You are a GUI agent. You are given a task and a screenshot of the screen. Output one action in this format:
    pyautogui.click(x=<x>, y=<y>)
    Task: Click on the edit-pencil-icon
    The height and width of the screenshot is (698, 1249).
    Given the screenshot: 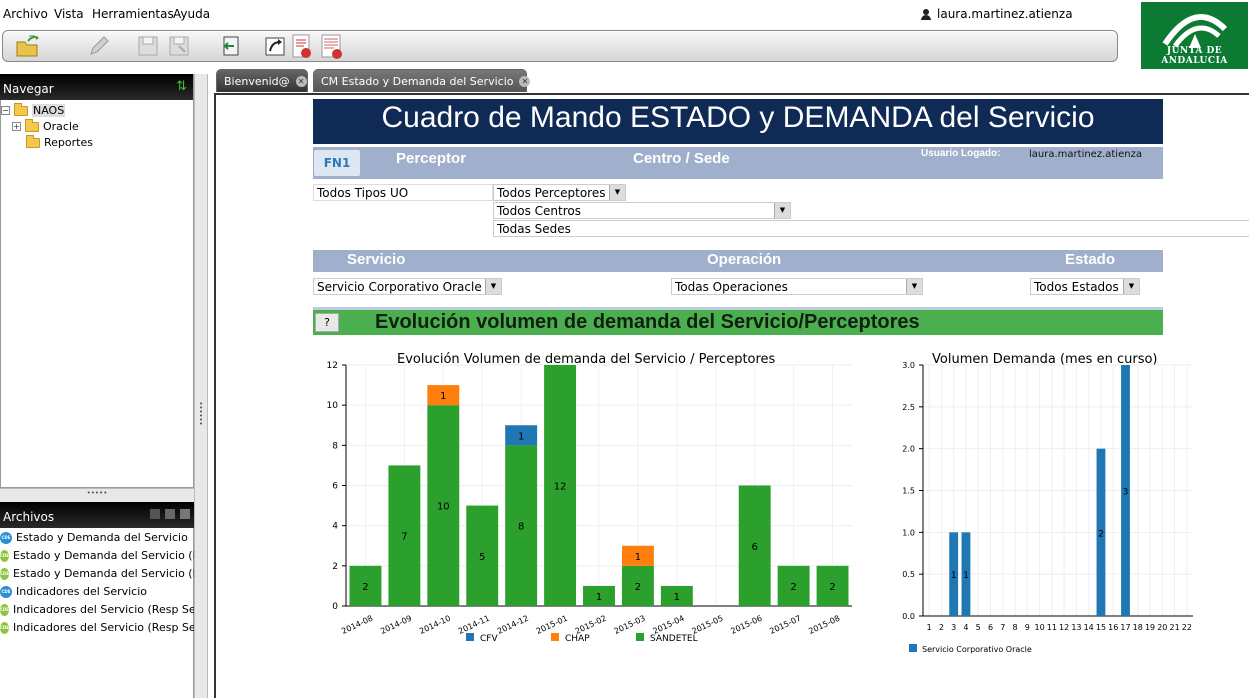 What is the action you would take?
    pyautogui.click(x=99, y=46)
    